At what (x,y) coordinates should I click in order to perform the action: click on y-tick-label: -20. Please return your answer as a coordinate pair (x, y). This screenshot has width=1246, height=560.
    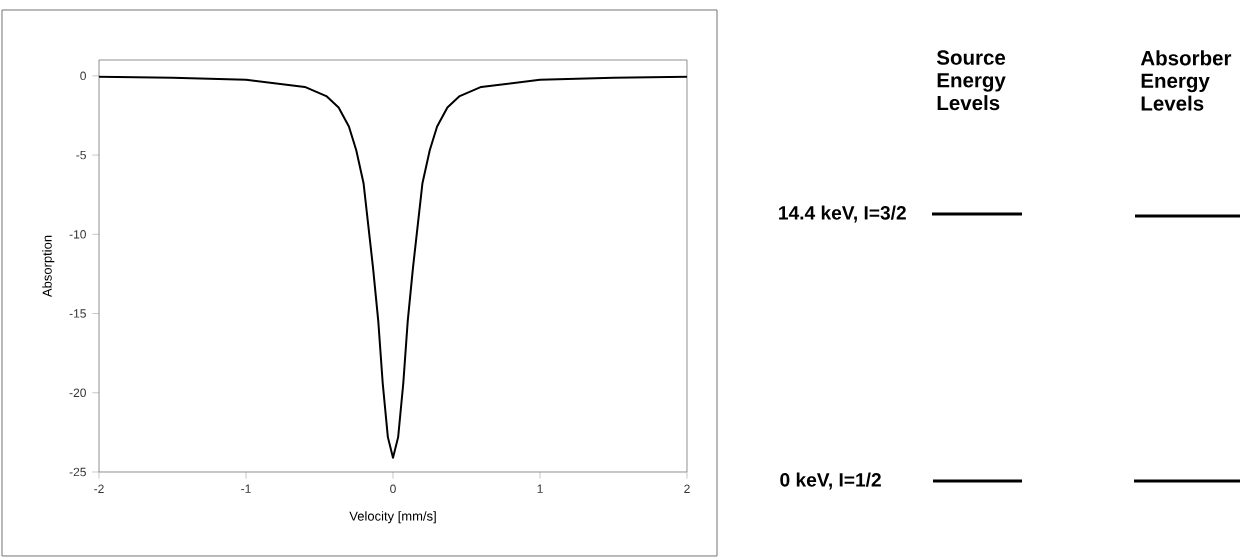
    Looking at the image, I should click on (77, 392).